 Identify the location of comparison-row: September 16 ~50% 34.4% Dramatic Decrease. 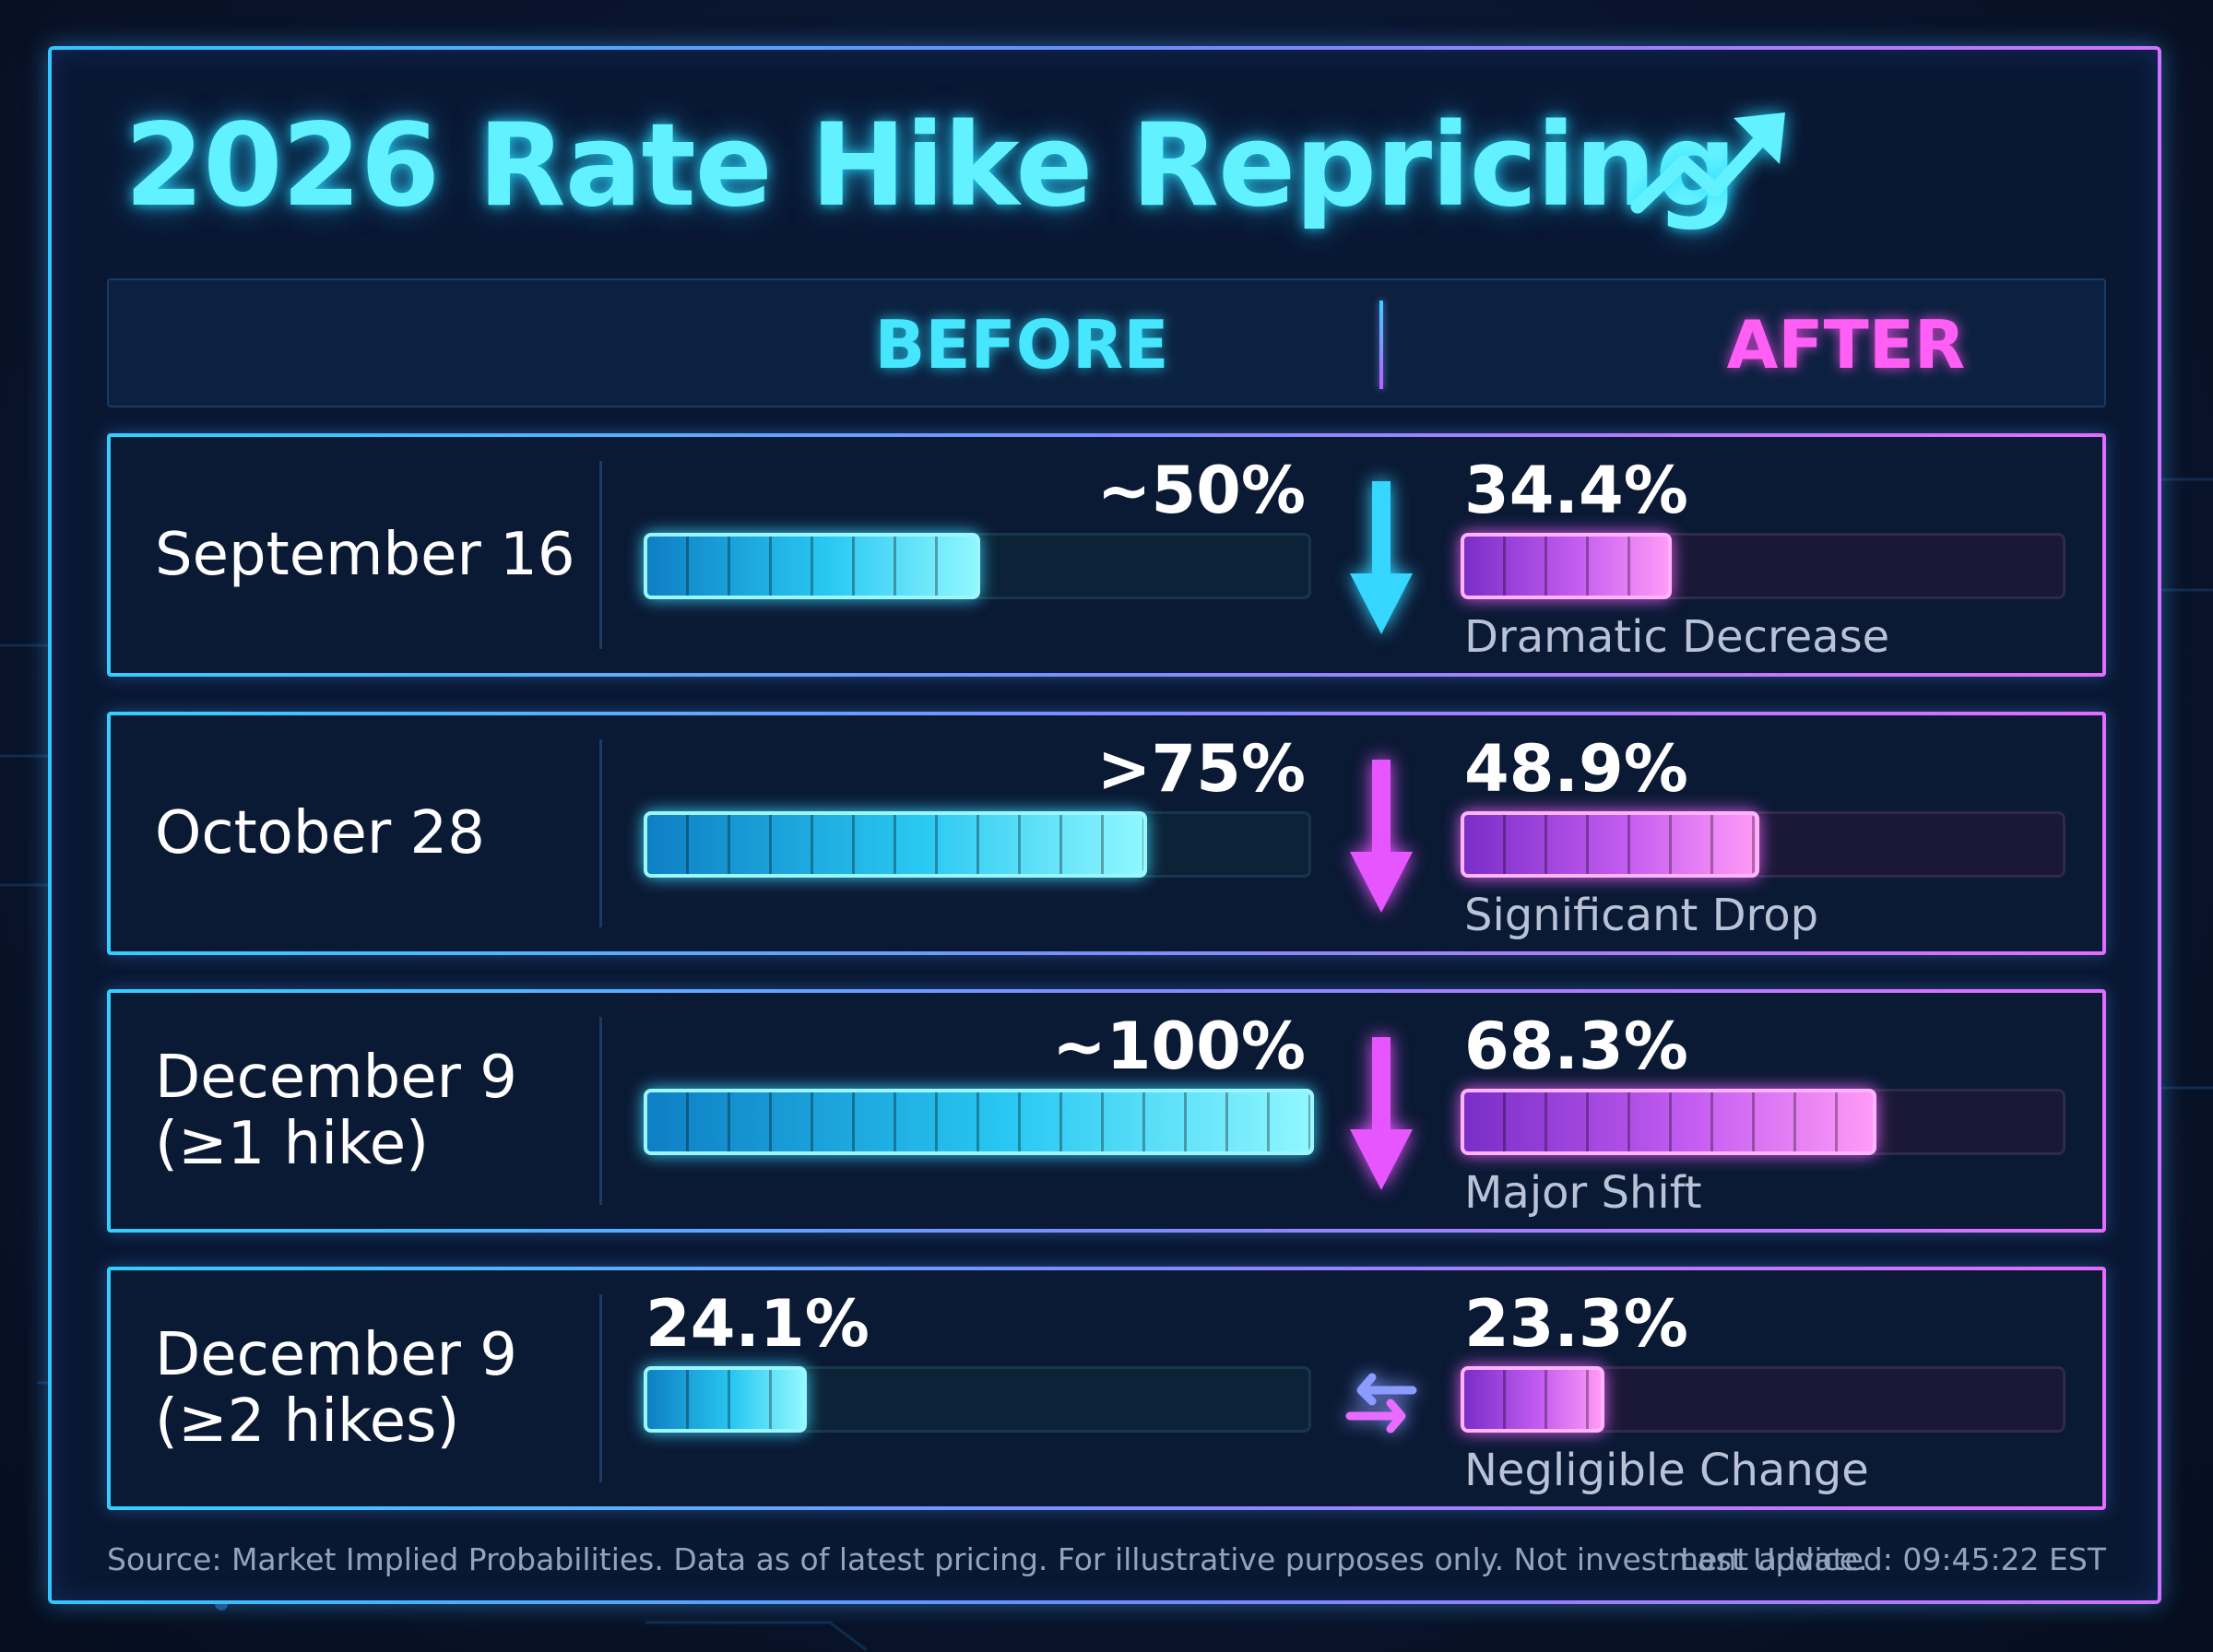
(1106, 555).